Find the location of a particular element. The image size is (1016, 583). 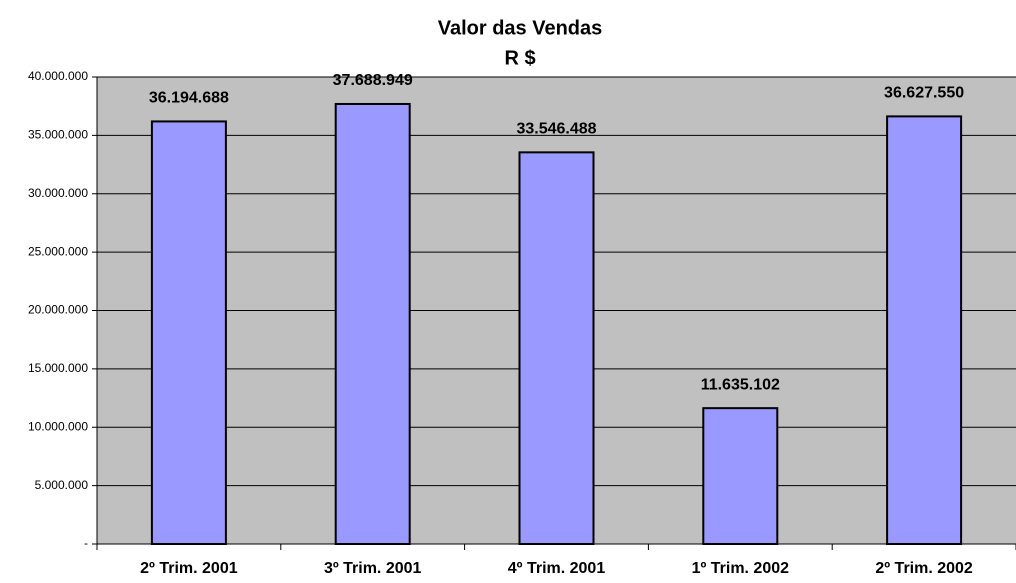

y-tick-label: 10.000.000 is located at coordinates (58, 426).